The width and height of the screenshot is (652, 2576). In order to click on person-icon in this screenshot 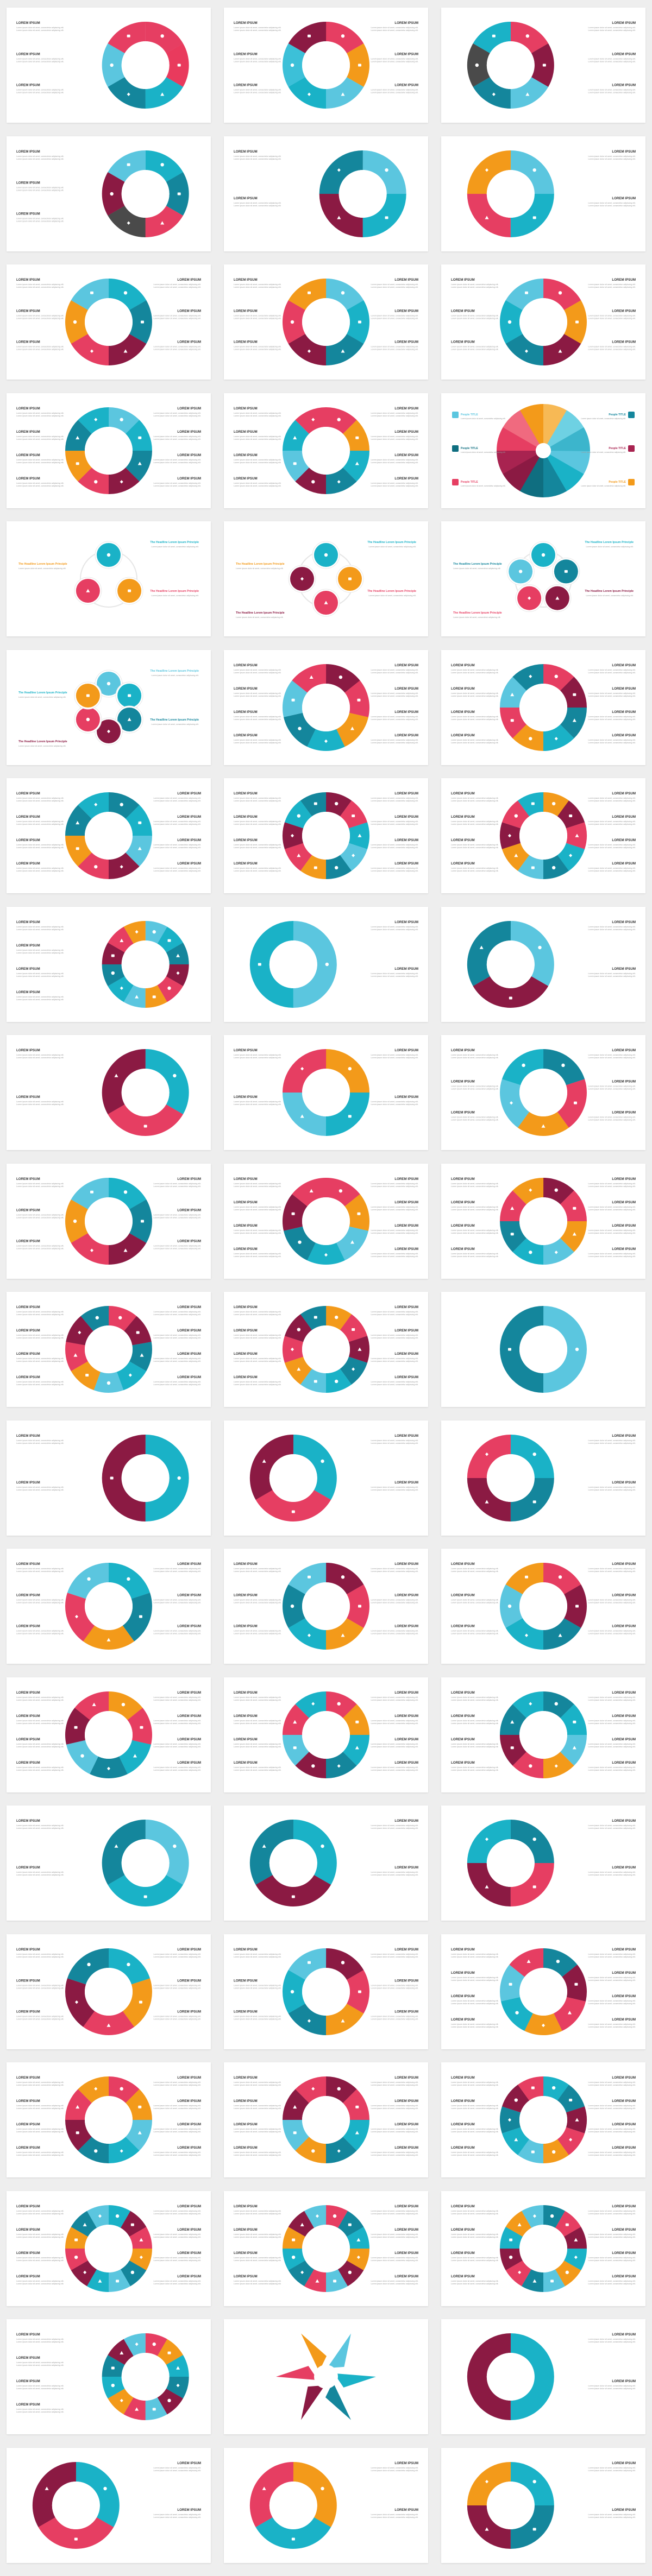, I will do `click(631, 482)`.